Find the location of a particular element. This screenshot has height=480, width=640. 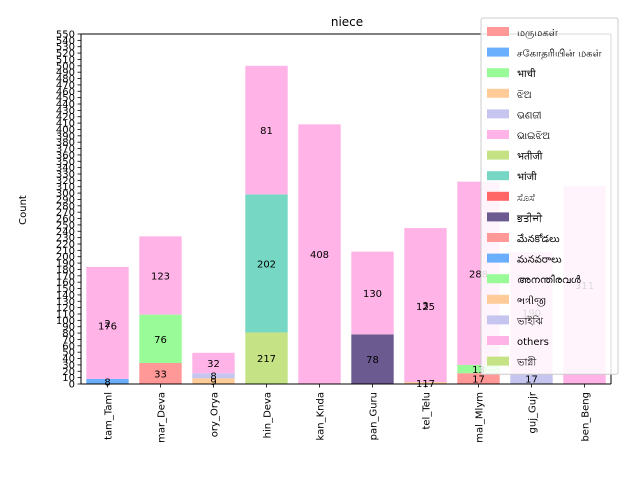

x-tick-label: ory_Orya is located at coordinates (215, 414).